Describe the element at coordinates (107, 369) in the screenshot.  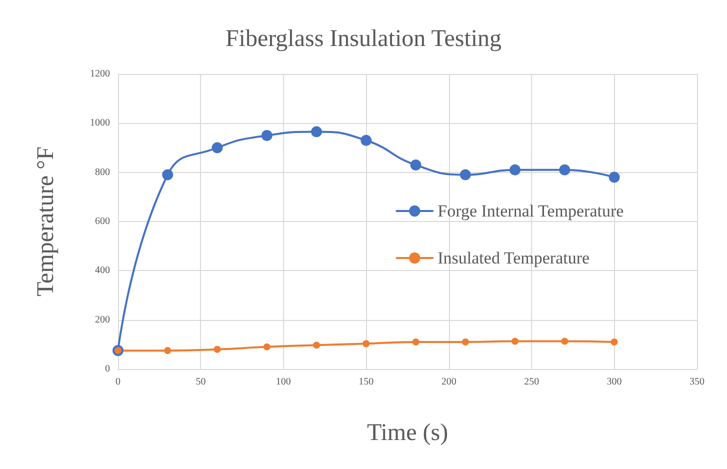
I see `y-tick-label: 0` at that location.